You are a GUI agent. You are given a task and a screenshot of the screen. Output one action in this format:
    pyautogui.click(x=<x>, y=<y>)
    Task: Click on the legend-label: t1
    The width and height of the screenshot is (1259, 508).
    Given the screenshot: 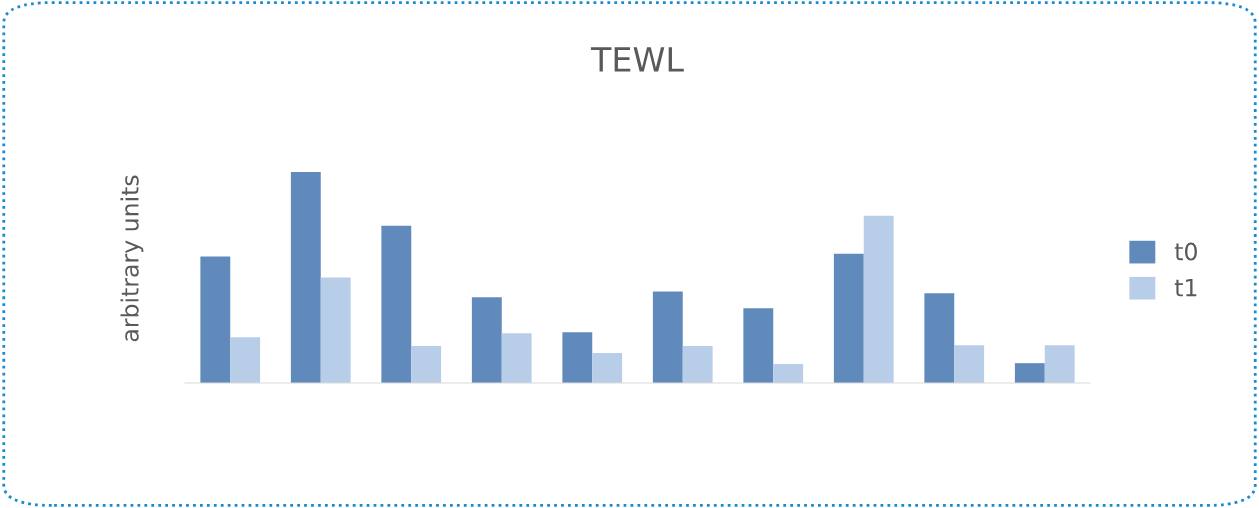 What is the action you would take?
    pyautogui.click(x=1185, y=288)
    